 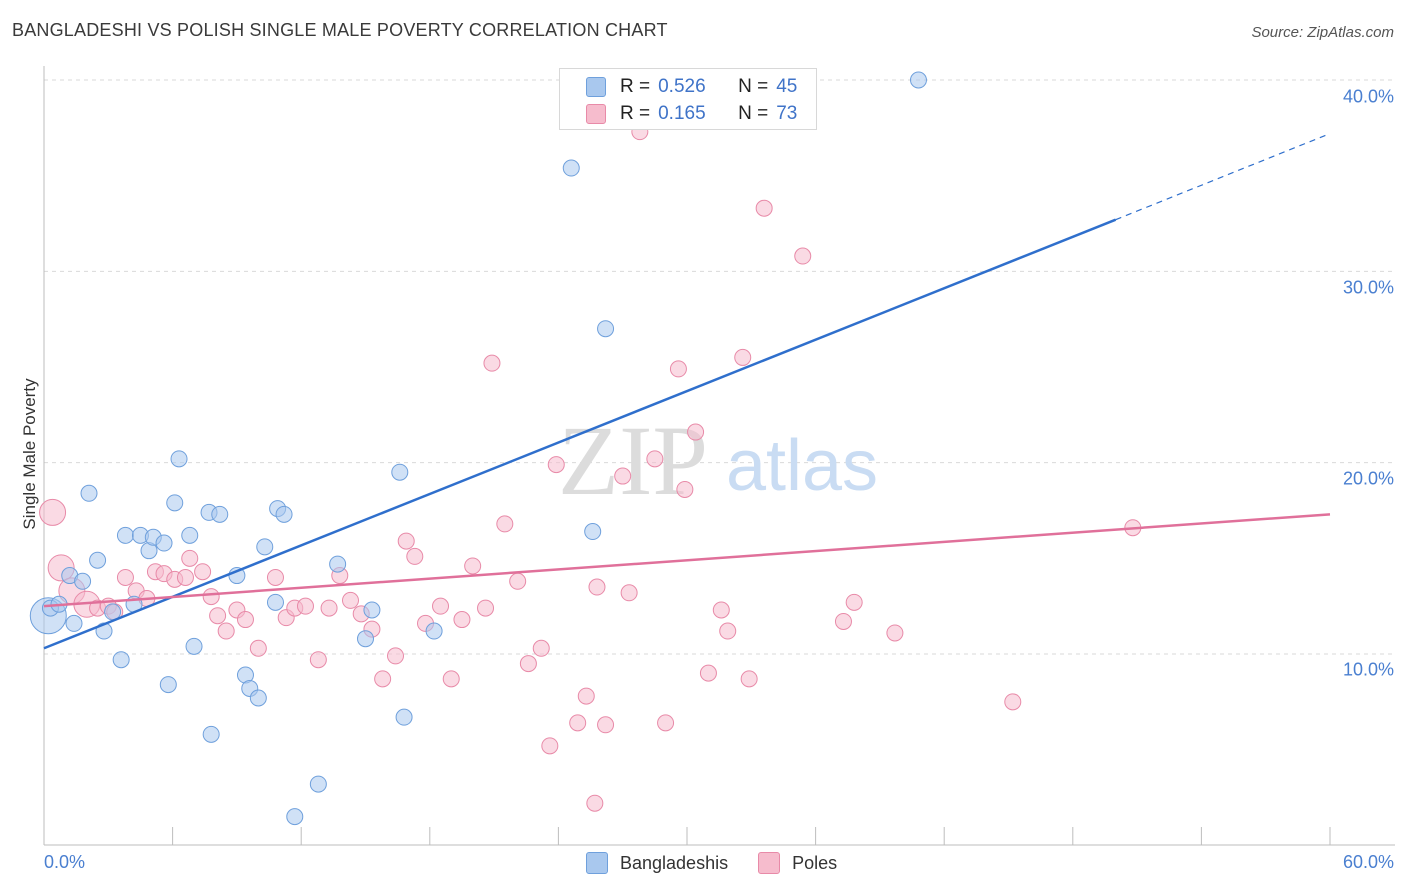 What do you see at coordinates (687, 560) in the screenshot?
I see `poles-trend-line` at bounding box center [687, 560].